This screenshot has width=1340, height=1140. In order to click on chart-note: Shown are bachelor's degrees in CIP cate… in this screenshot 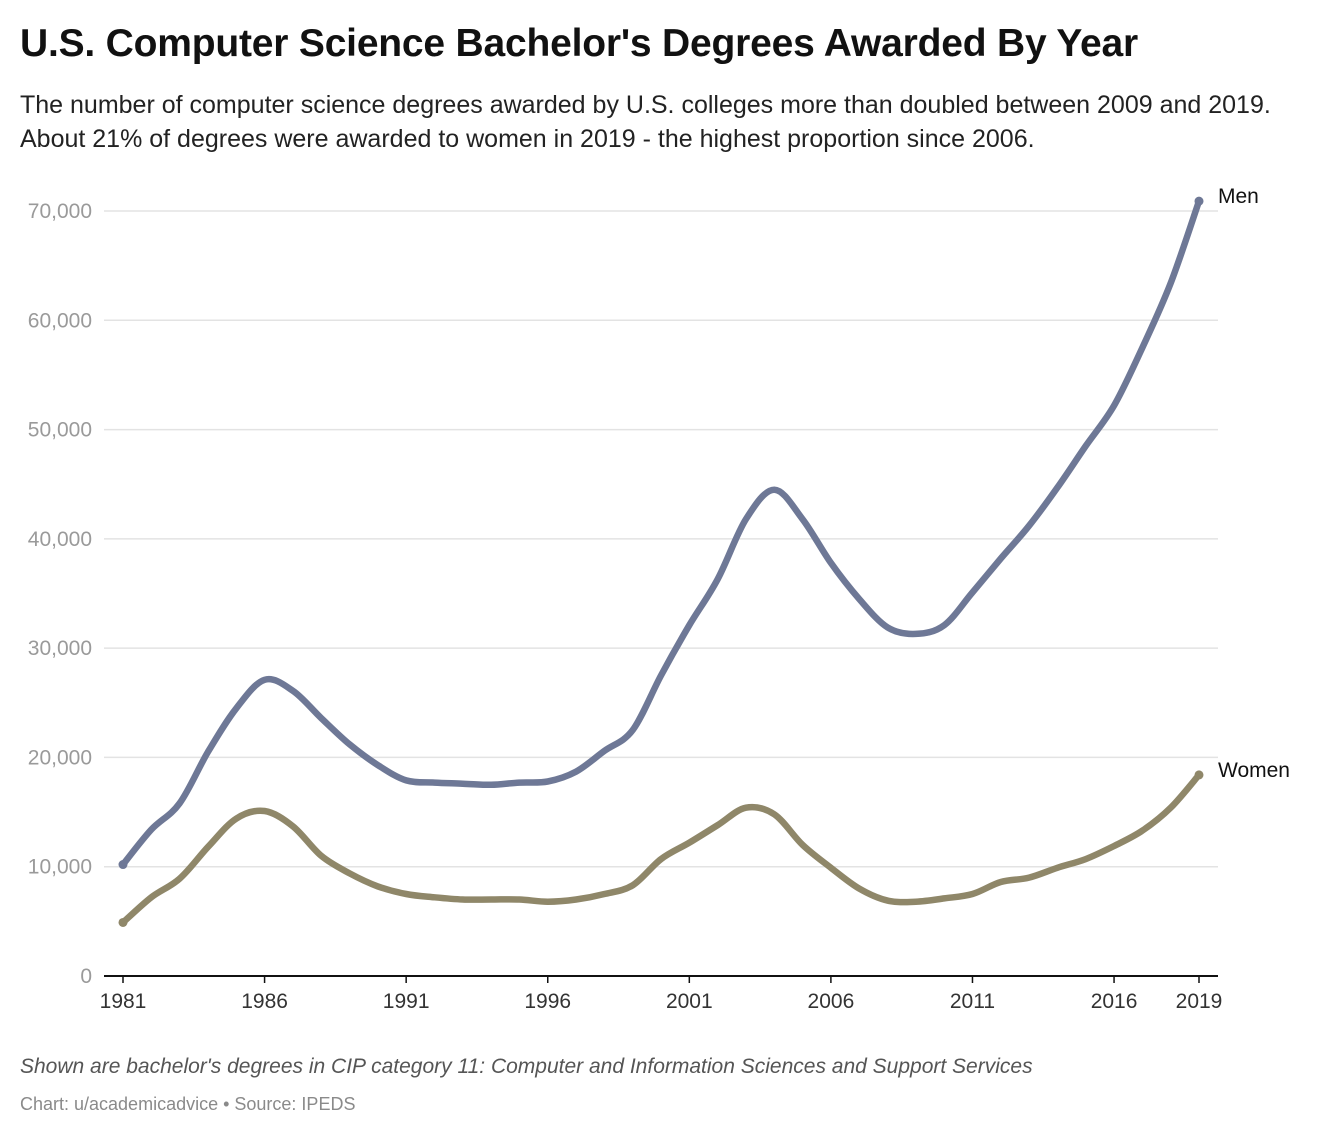, I will do `click(526, 1066)`.